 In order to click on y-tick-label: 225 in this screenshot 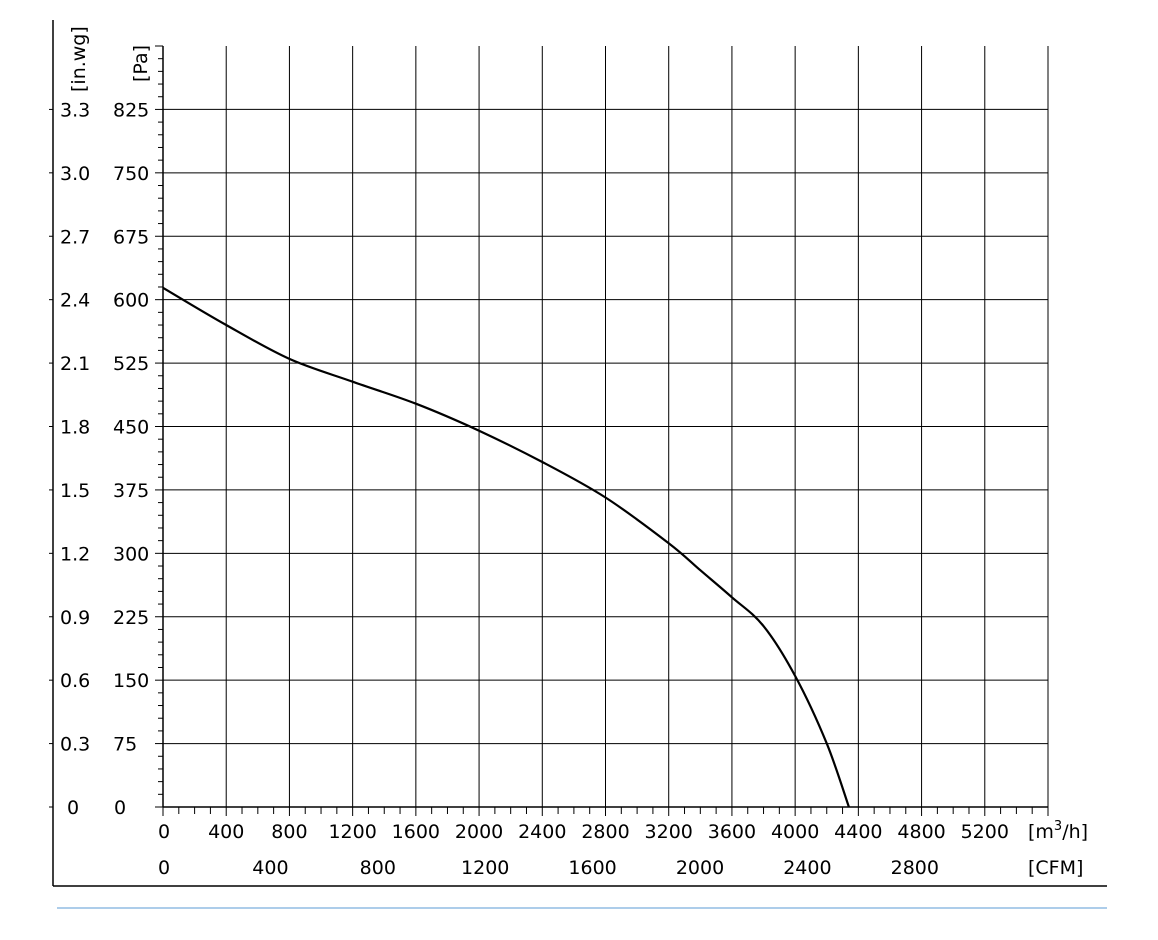, I will do `click(131, 618)`.